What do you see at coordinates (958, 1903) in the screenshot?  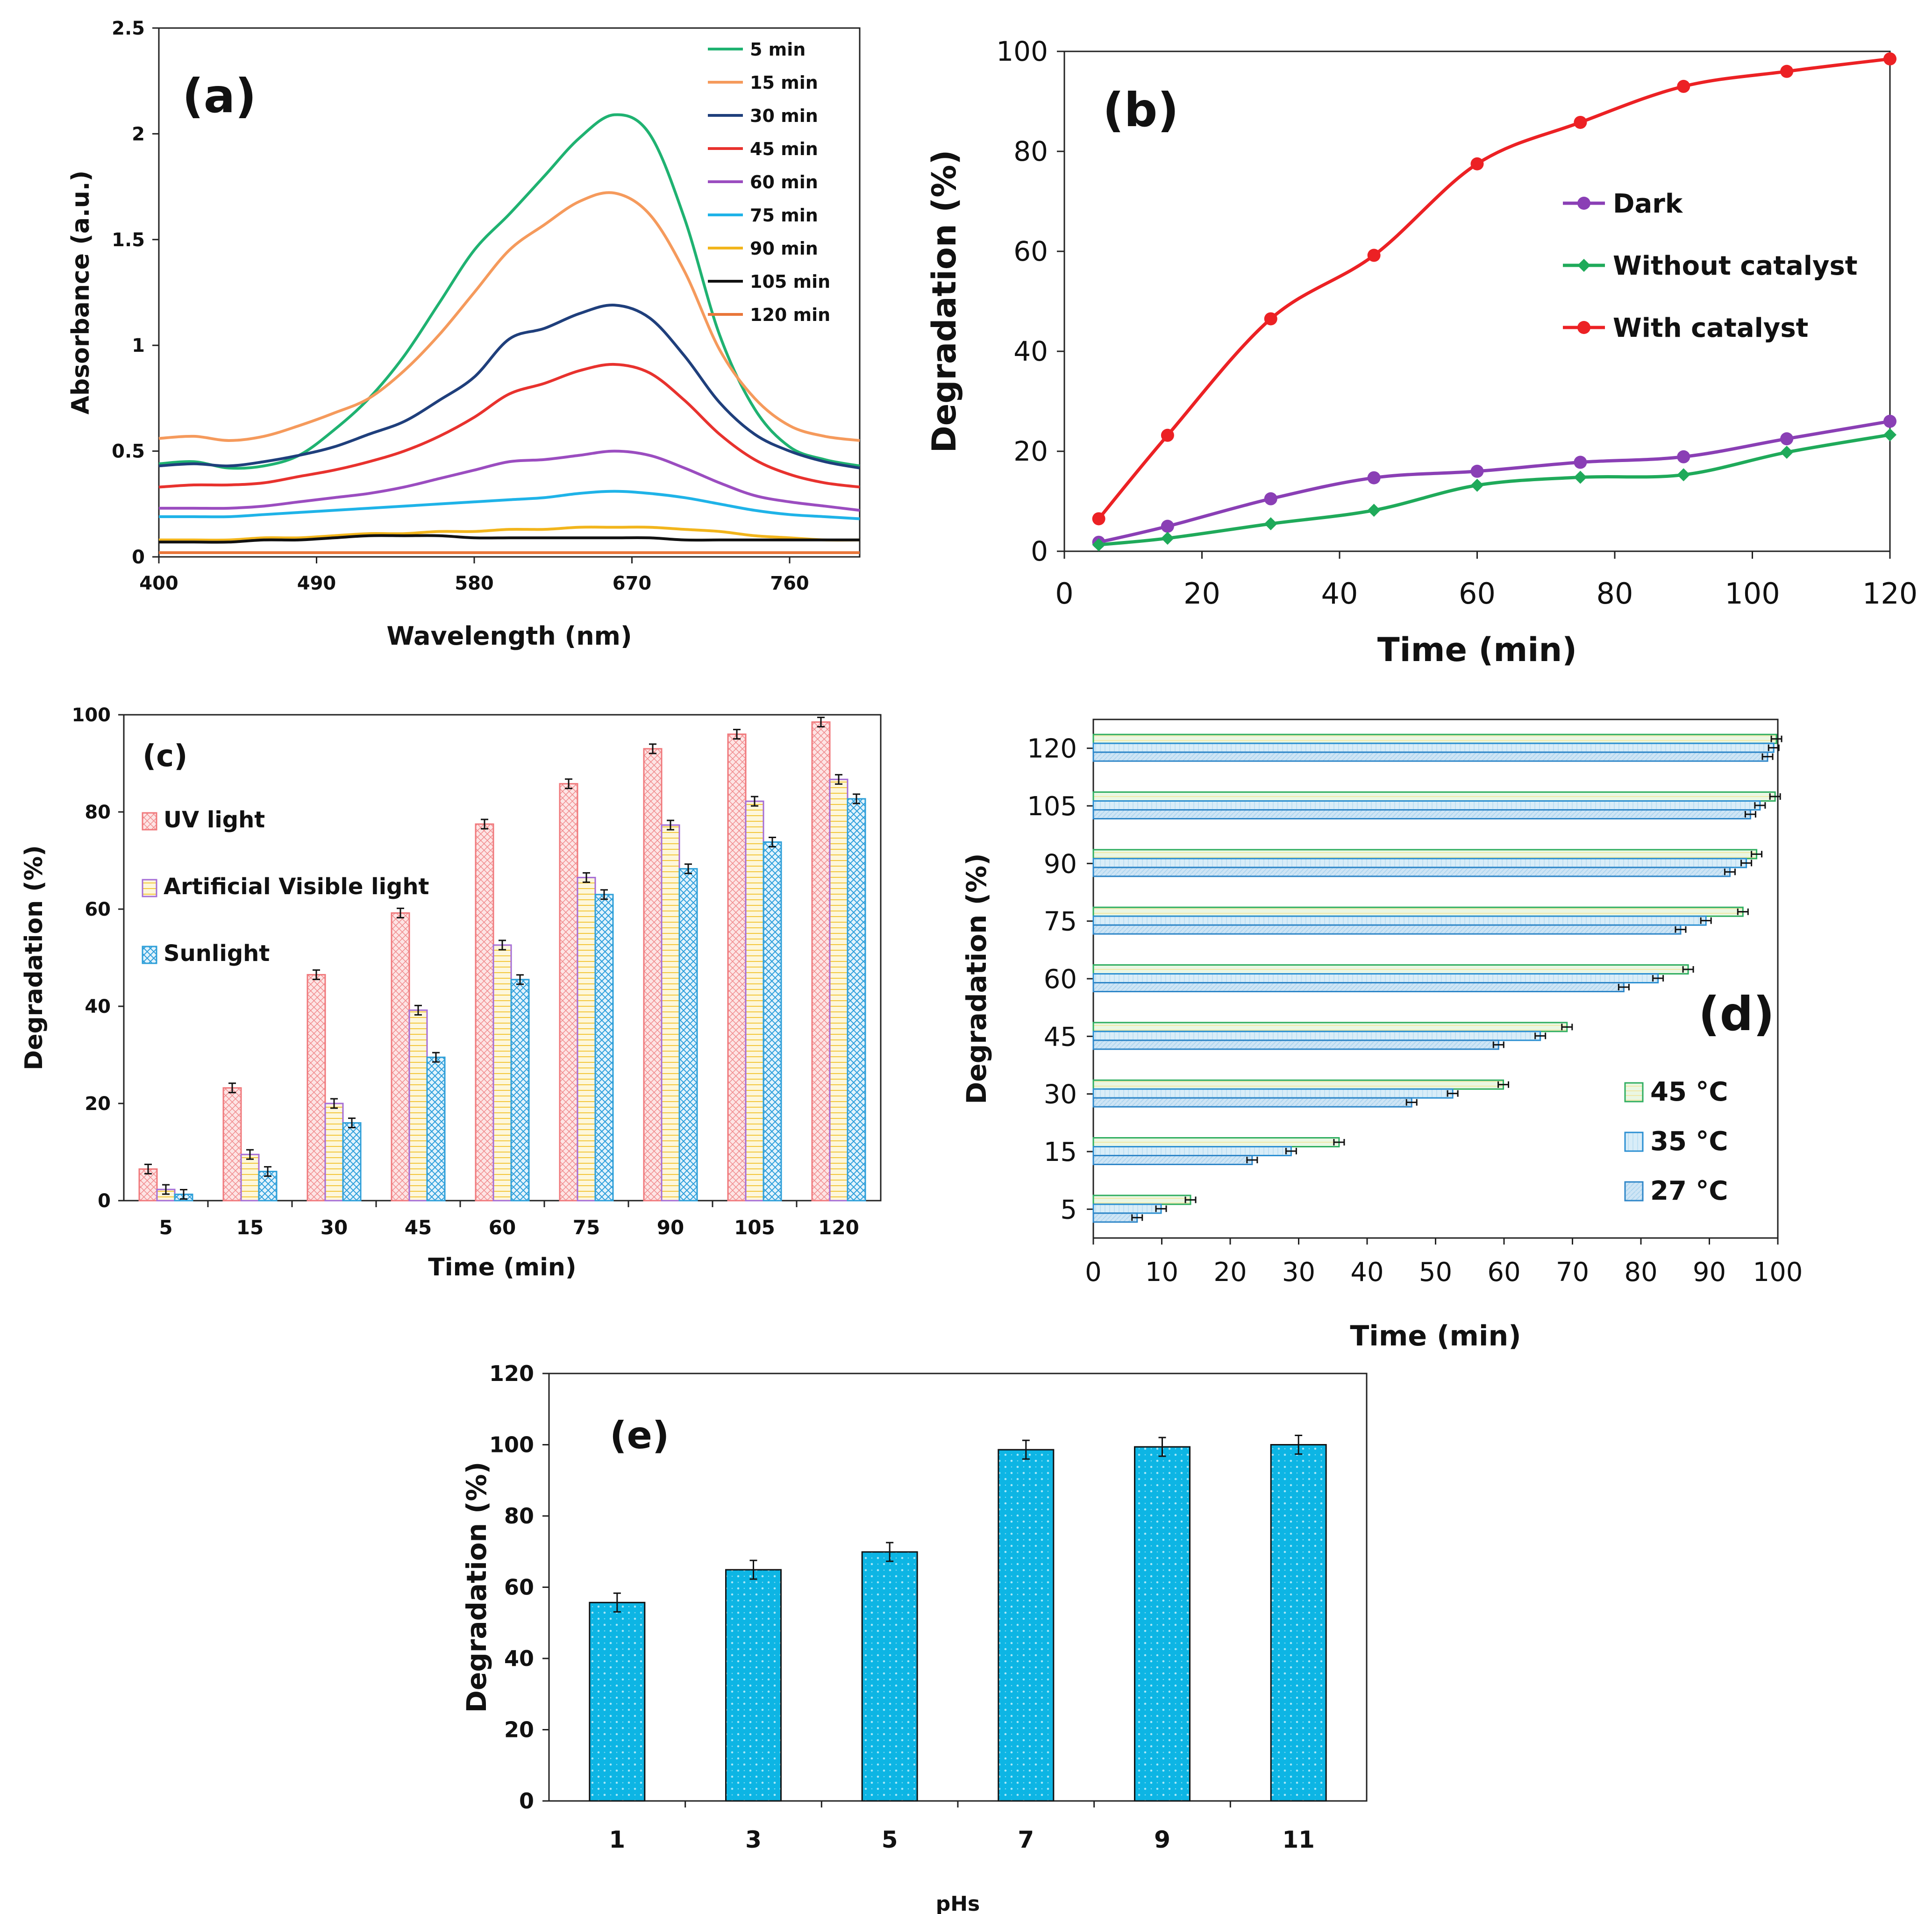 I see `x-axis-label: pHs` at bounding box center [958, 1903].